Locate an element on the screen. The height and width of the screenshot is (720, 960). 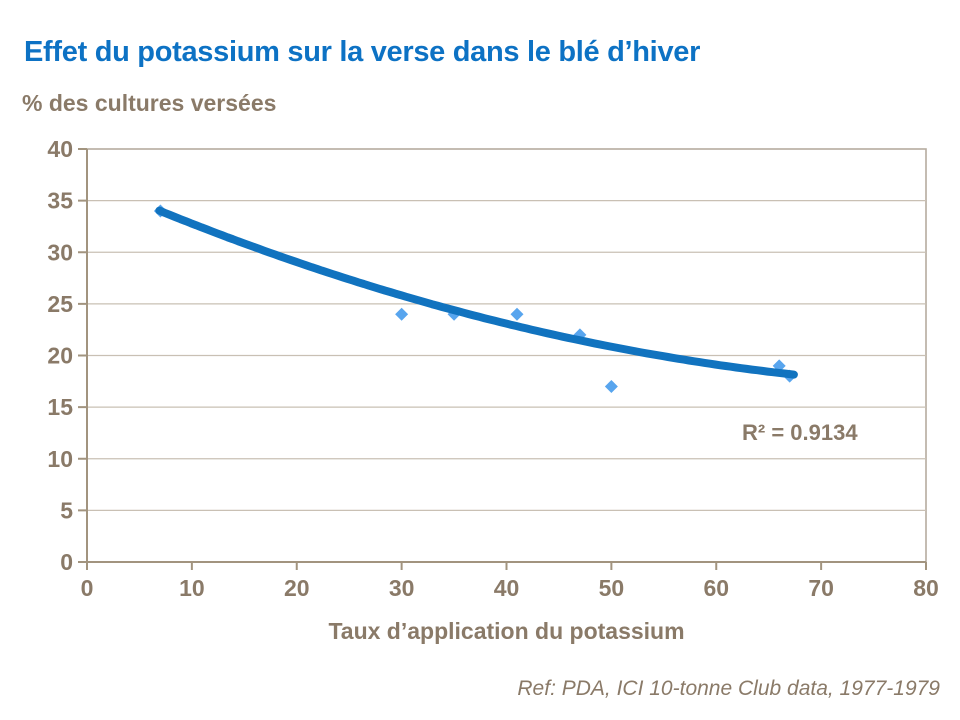
y-tick-label: 35 is located at coordinates (60, 201).